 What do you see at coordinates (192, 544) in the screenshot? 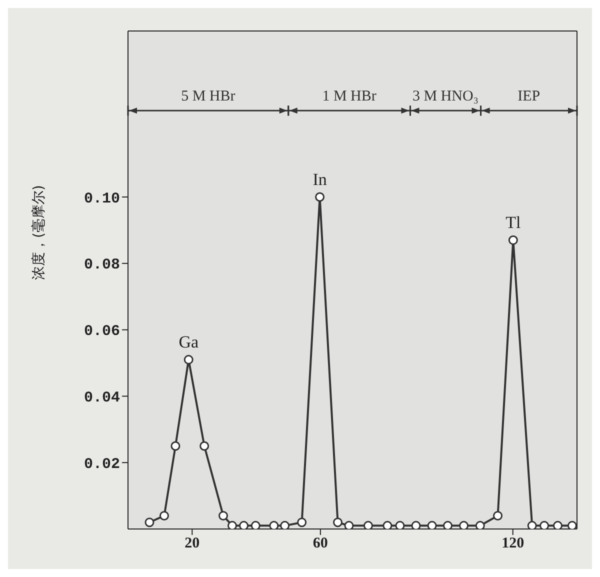
I see `x-tick-label: 20` at bounding box center [192, 544].